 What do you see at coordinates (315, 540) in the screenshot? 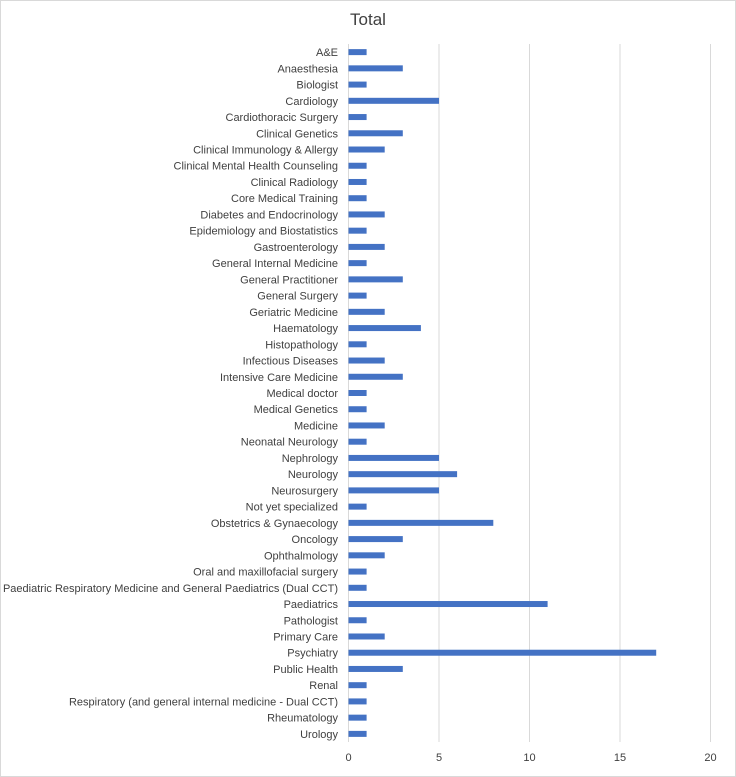
I see `category-label: Oncology` at bounding box center [315, 540].